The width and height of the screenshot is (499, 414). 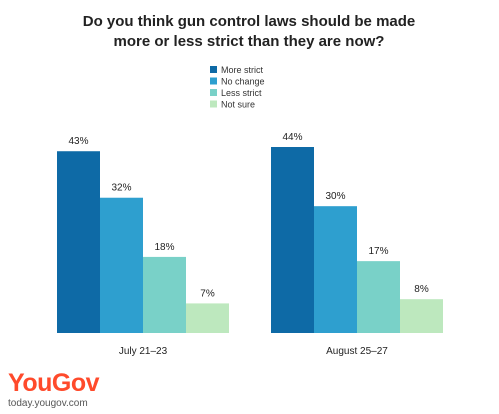 I want to click on value-label-1-2: 17%, so click(x=378, y=251).